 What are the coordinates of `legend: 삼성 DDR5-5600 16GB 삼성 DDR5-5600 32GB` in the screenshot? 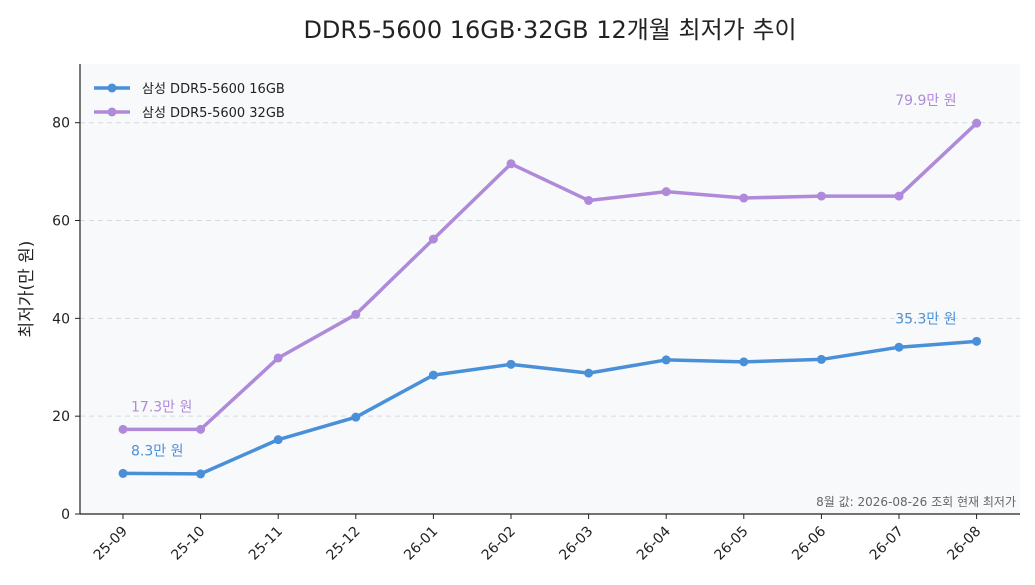 It's located at (189, 101).